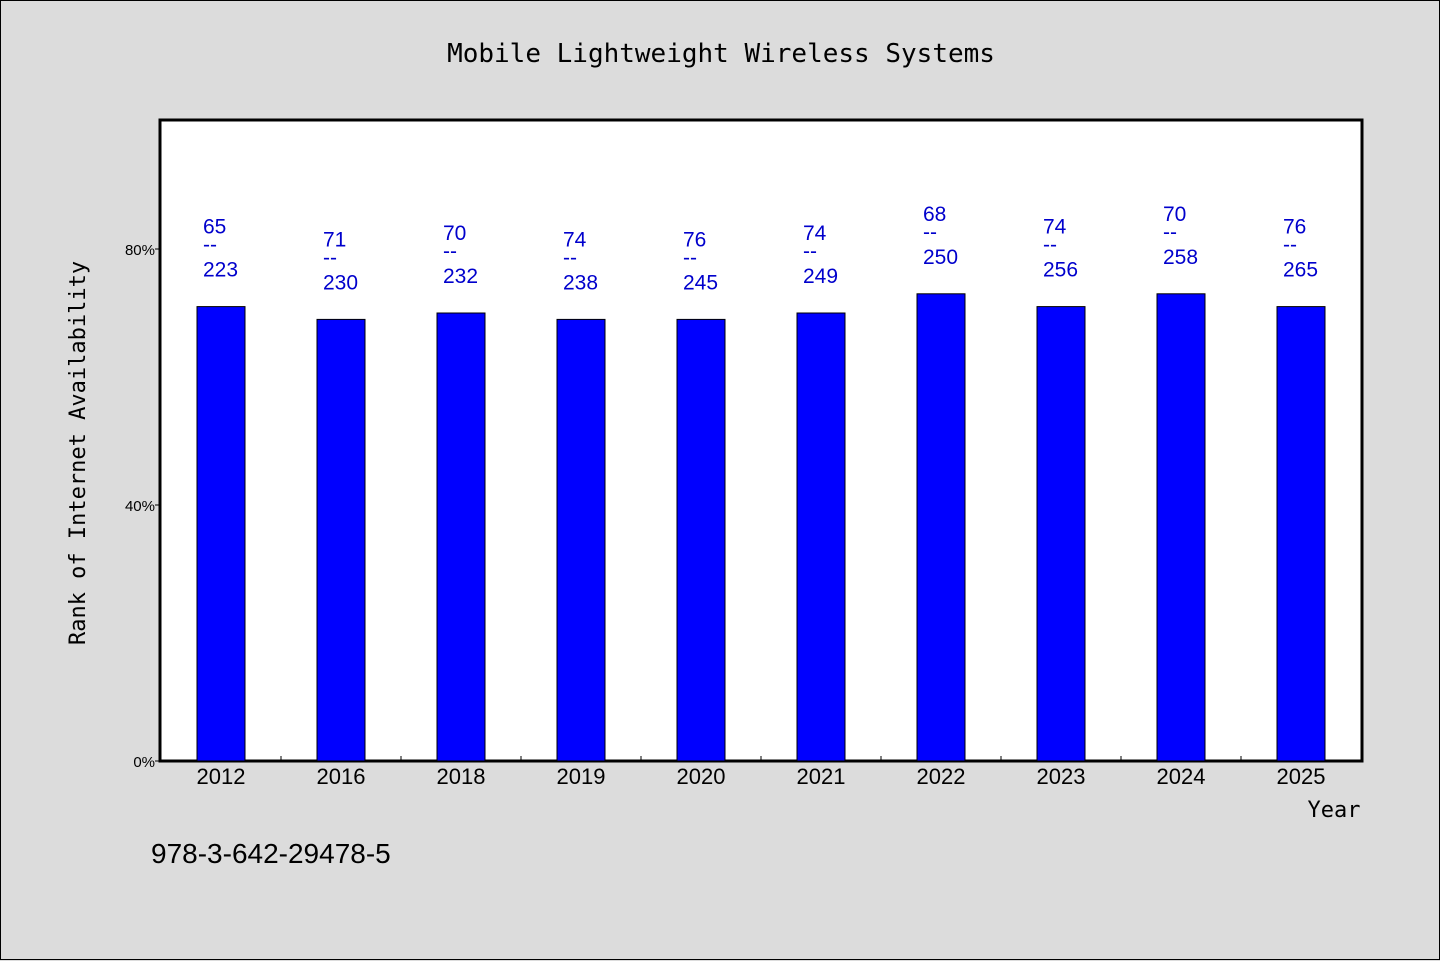  I want to click on bar-2012, so click(221, 534).